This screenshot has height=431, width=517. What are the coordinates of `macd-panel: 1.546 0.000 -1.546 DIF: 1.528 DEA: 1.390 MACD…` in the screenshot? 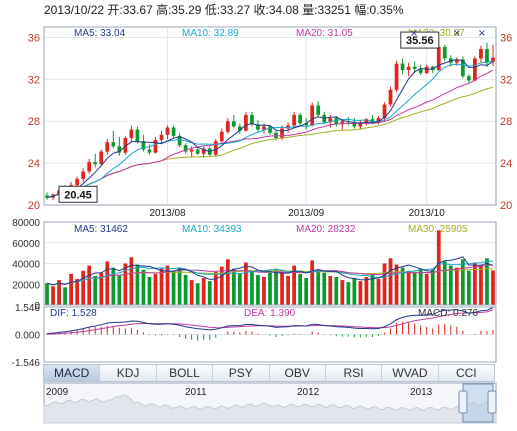 It's located at (254, 336).